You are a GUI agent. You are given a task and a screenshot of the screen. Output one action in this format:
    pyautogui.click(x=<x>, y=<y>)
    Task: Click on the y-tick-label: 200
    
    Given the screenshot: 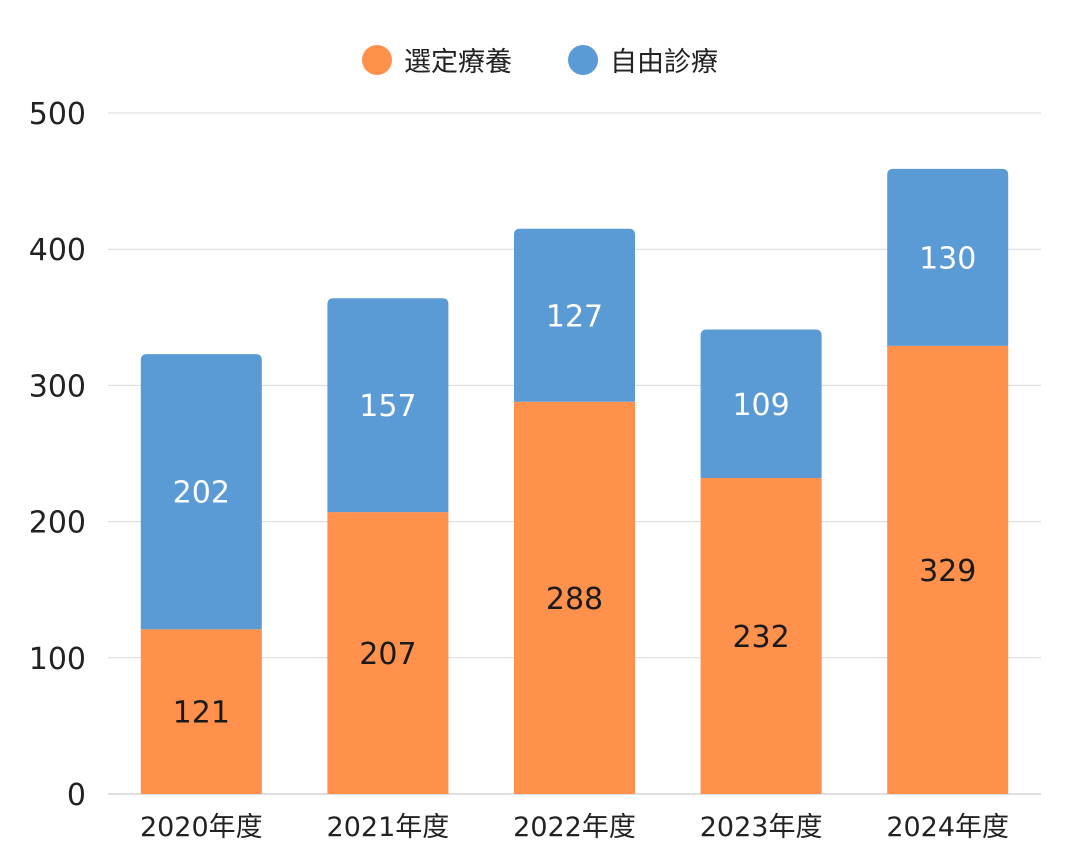 What is the action you would take?
    pyautogui.click(x=57, y=523)
    